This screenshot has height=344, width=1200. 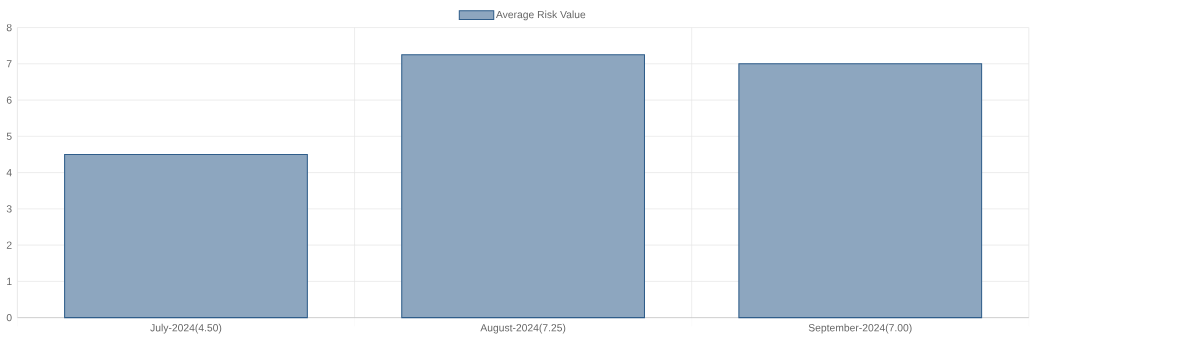 What do you see at coordinates (523, 328) in the screenshot?
I see `x-tick-label: August-2024(7.25)` at bounding box center [523, 328].